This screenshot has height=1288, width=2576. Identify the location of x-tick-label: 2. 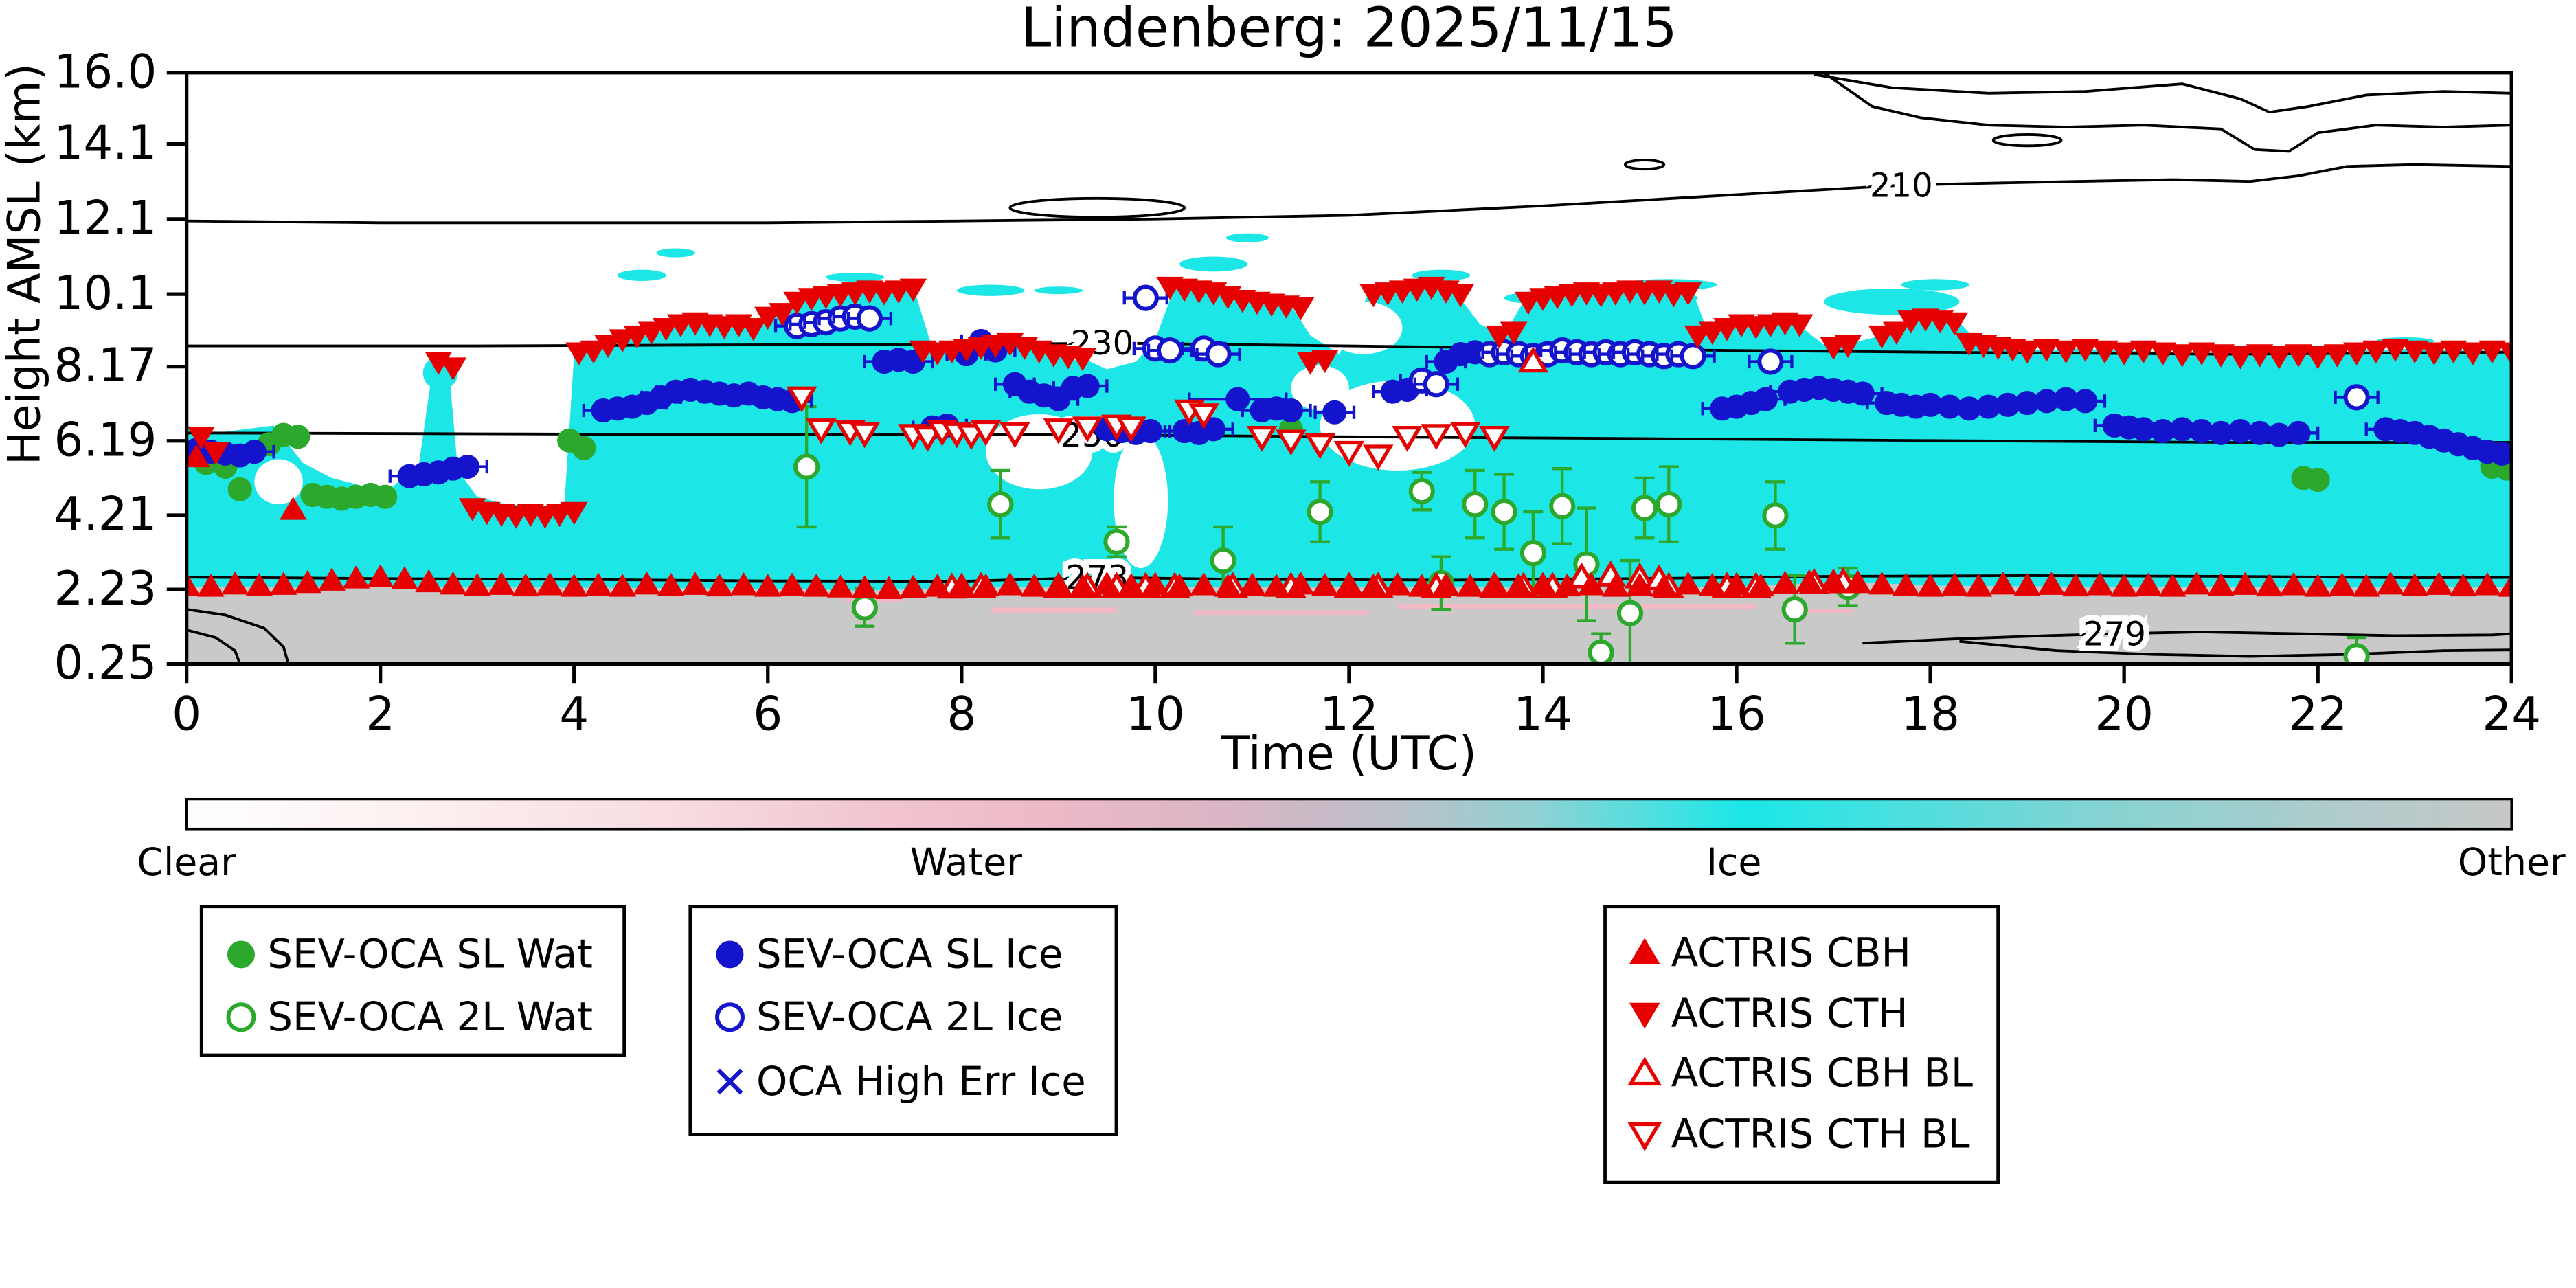
(380, 714).